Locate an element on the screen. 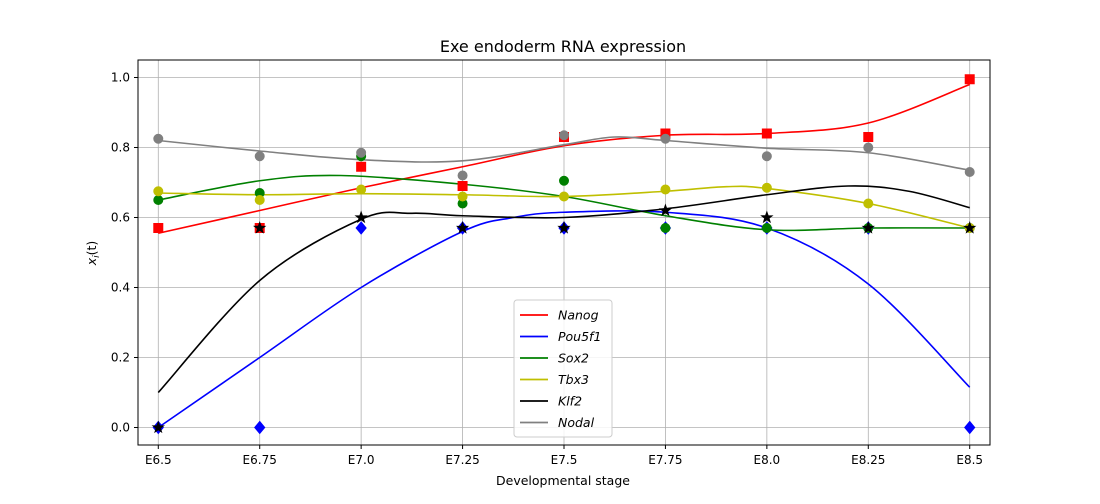 The height and width of the screenshot is (504, 1100). y-tick-label: 0.4 is located at coordinates (120, 288).